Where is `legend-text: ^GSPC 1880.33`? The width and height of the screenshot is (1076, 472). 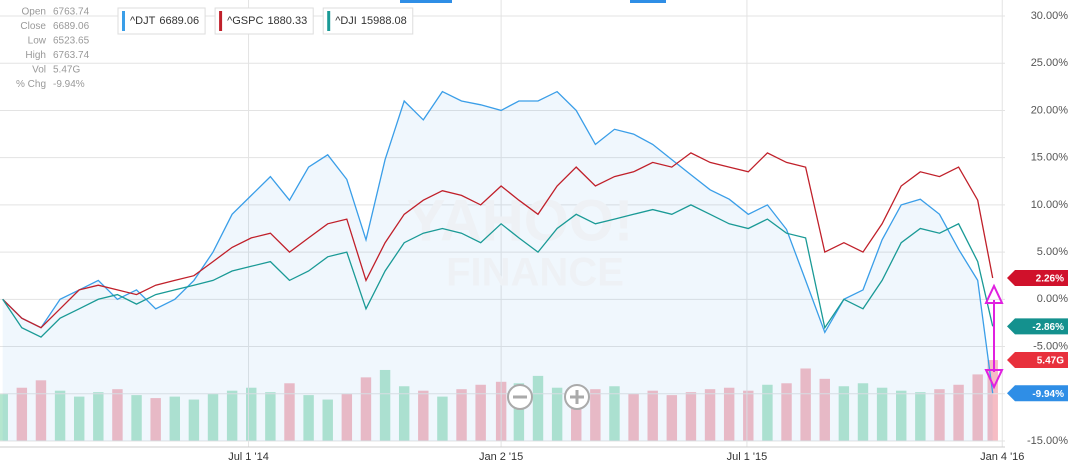 legend-text: ^GSPC 1880.33 is located at coordinates (267, 21).